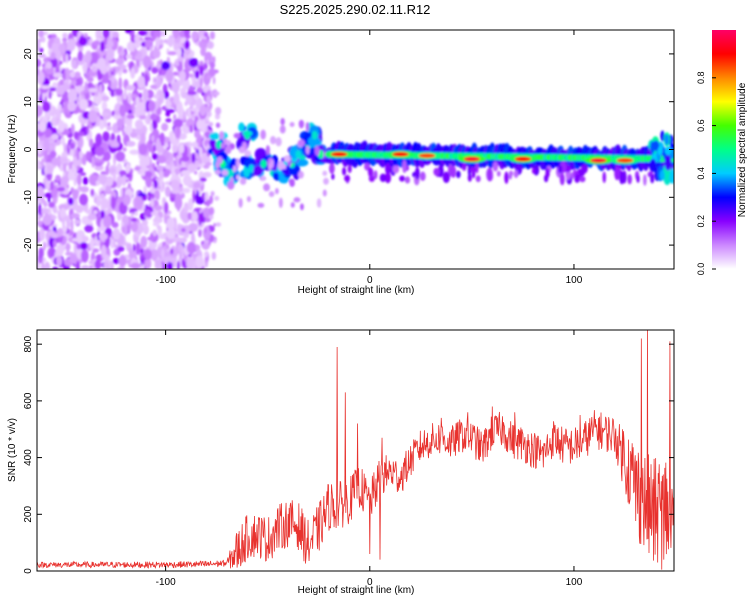 Image resolution: width=750 pixels, height=600 pixels. Describe the element at coordinates (247, 135) in the screenshot. I see `early-signal-core` at that location.